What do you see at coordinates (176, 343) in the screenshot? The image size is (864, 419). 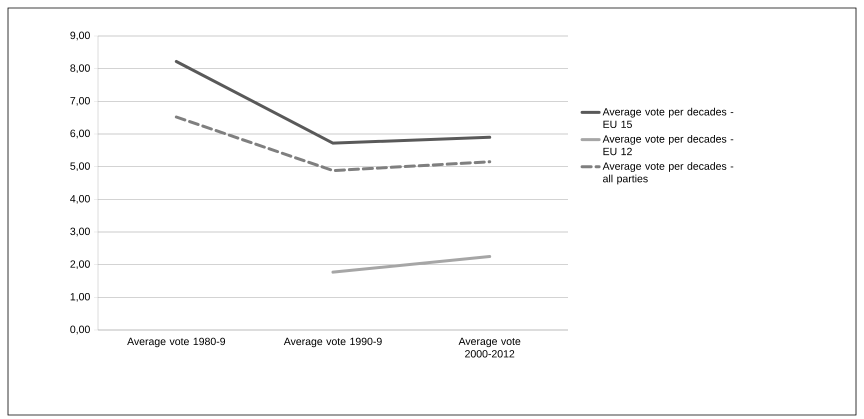 I see `x-tick-label: Average vote 1980-9` at bounding box center [176, 343].